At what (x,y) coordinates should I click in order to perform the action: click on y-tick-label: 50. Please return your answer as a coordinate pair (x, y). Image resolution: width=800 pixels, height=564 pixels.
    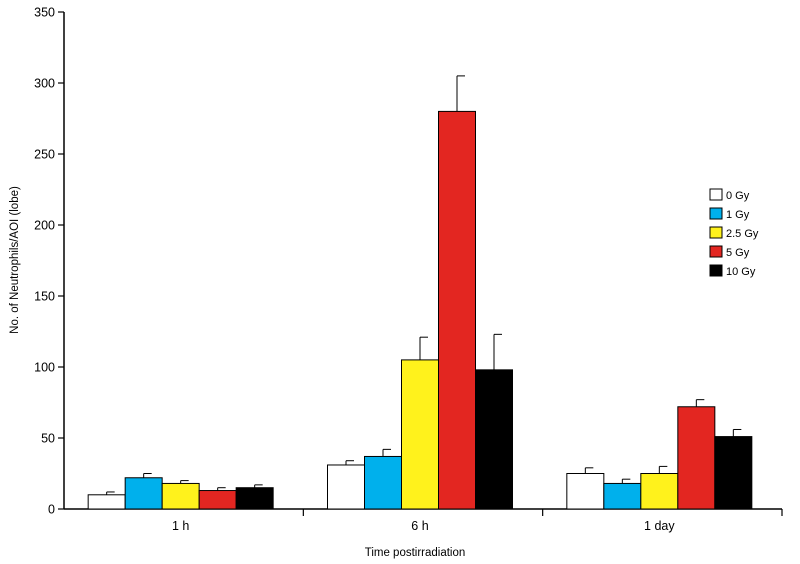
    Looking at the image, I should click on (48, 439).